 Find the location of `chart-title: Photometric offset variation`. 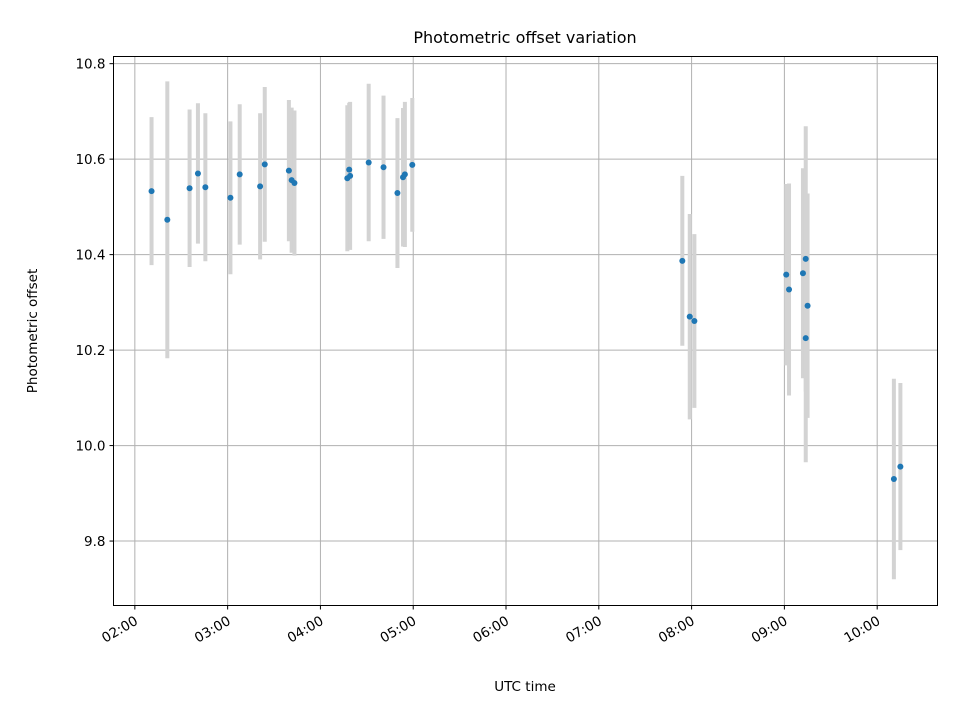

chart-title: Photometric offset variation is located at coordinates (524, 37).